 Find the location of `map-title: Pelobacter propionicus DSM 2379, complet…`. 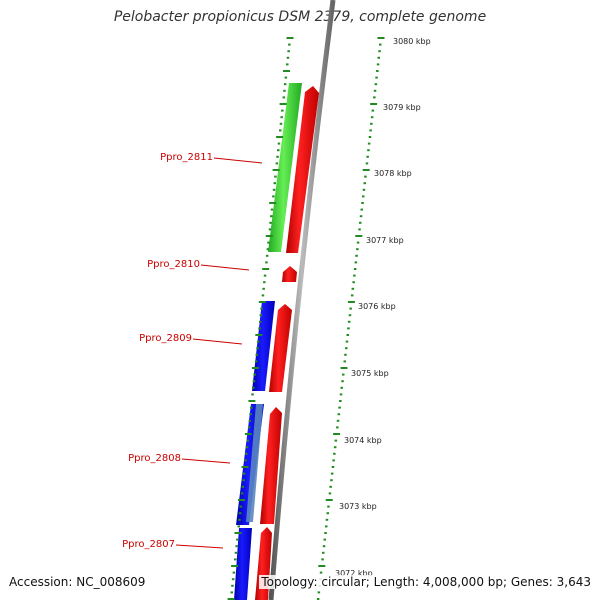

map-title: Pelobacter propionicus DSM 2379, complet… is located at coordinates (300, 17).